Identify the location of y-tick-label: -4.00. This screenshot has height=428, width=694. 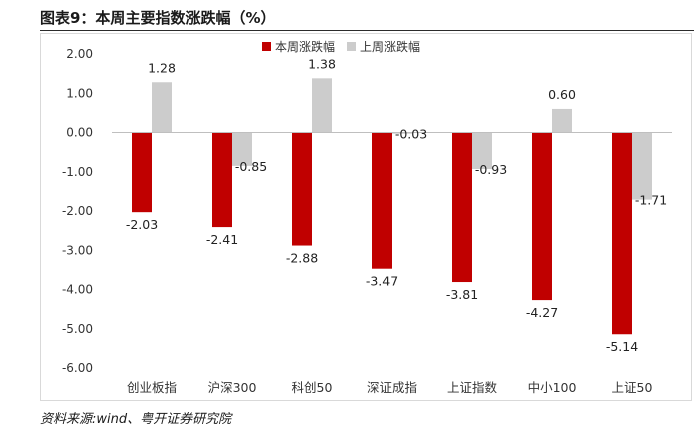
(77, 290).